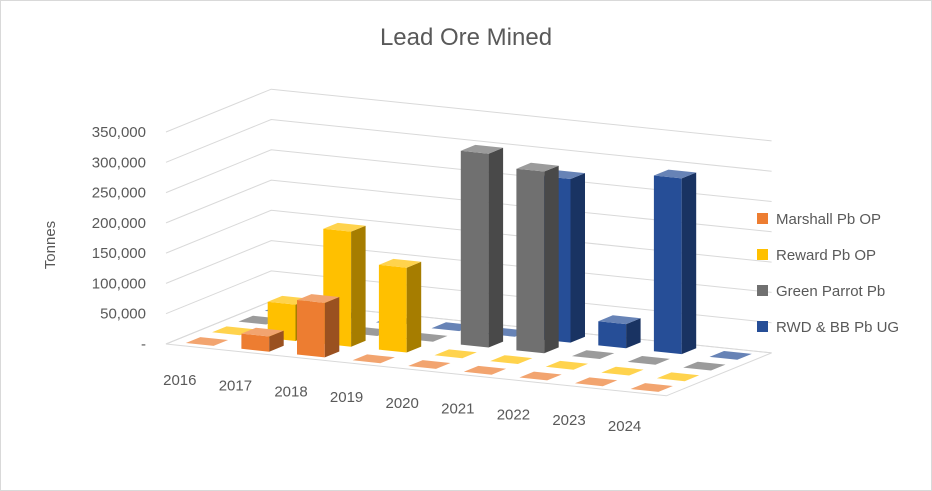  What do you see at coordinates (123, 314) in the screenshot?
I see `y-tick-label: 50,000` at bounding box center [123, 314].